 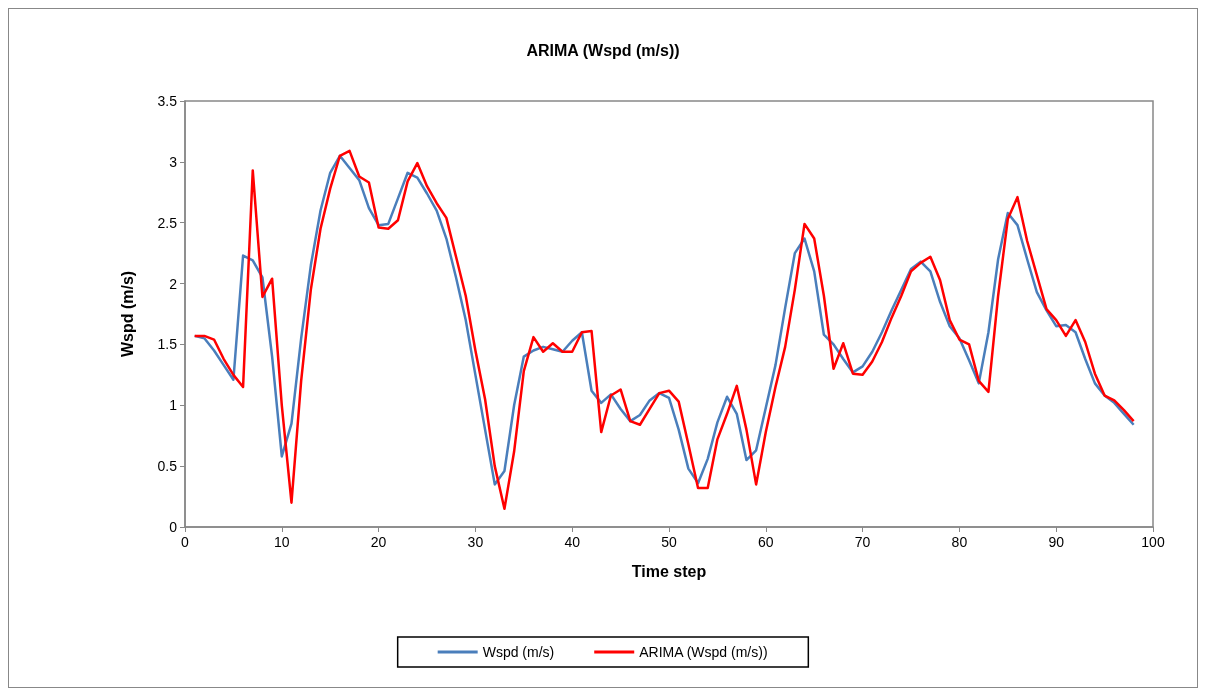 What do you see at coordinates (173, 405) in the screenshot?
I see `y-tick-label: 1` at bounding box center [173, 405].